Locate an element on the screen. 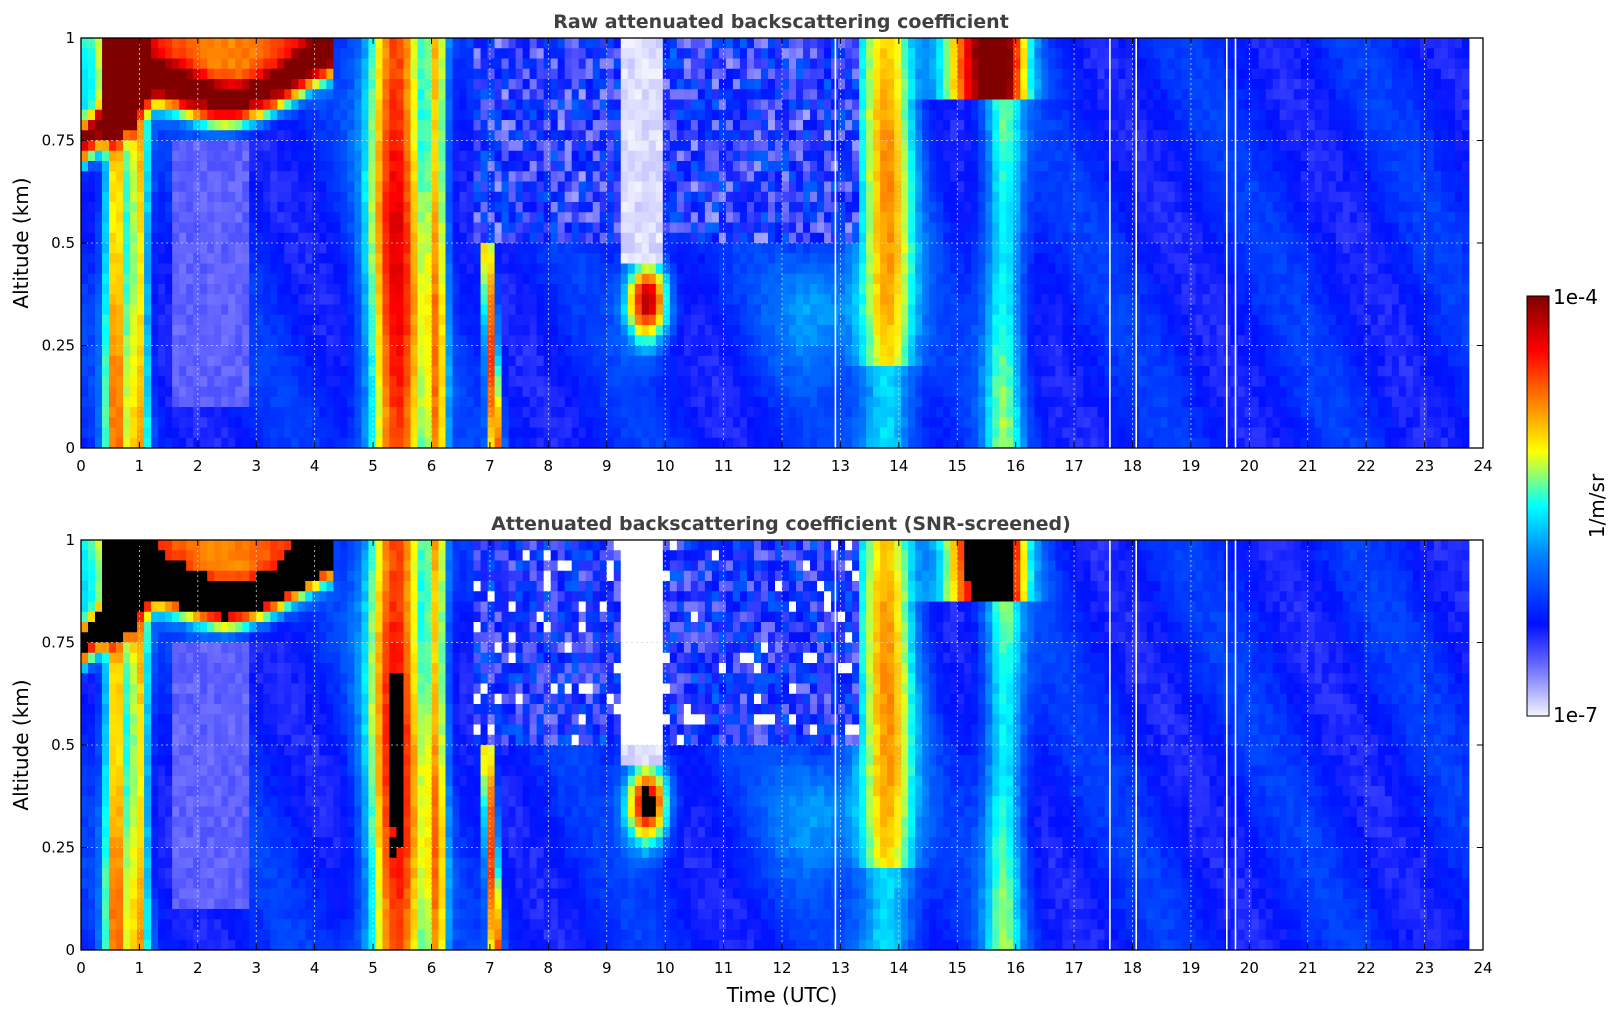 The width and height of the screenshot is (1621, 1020). panel-screened-ylabel: Altitude (km) is located at coordinates (21, 744).